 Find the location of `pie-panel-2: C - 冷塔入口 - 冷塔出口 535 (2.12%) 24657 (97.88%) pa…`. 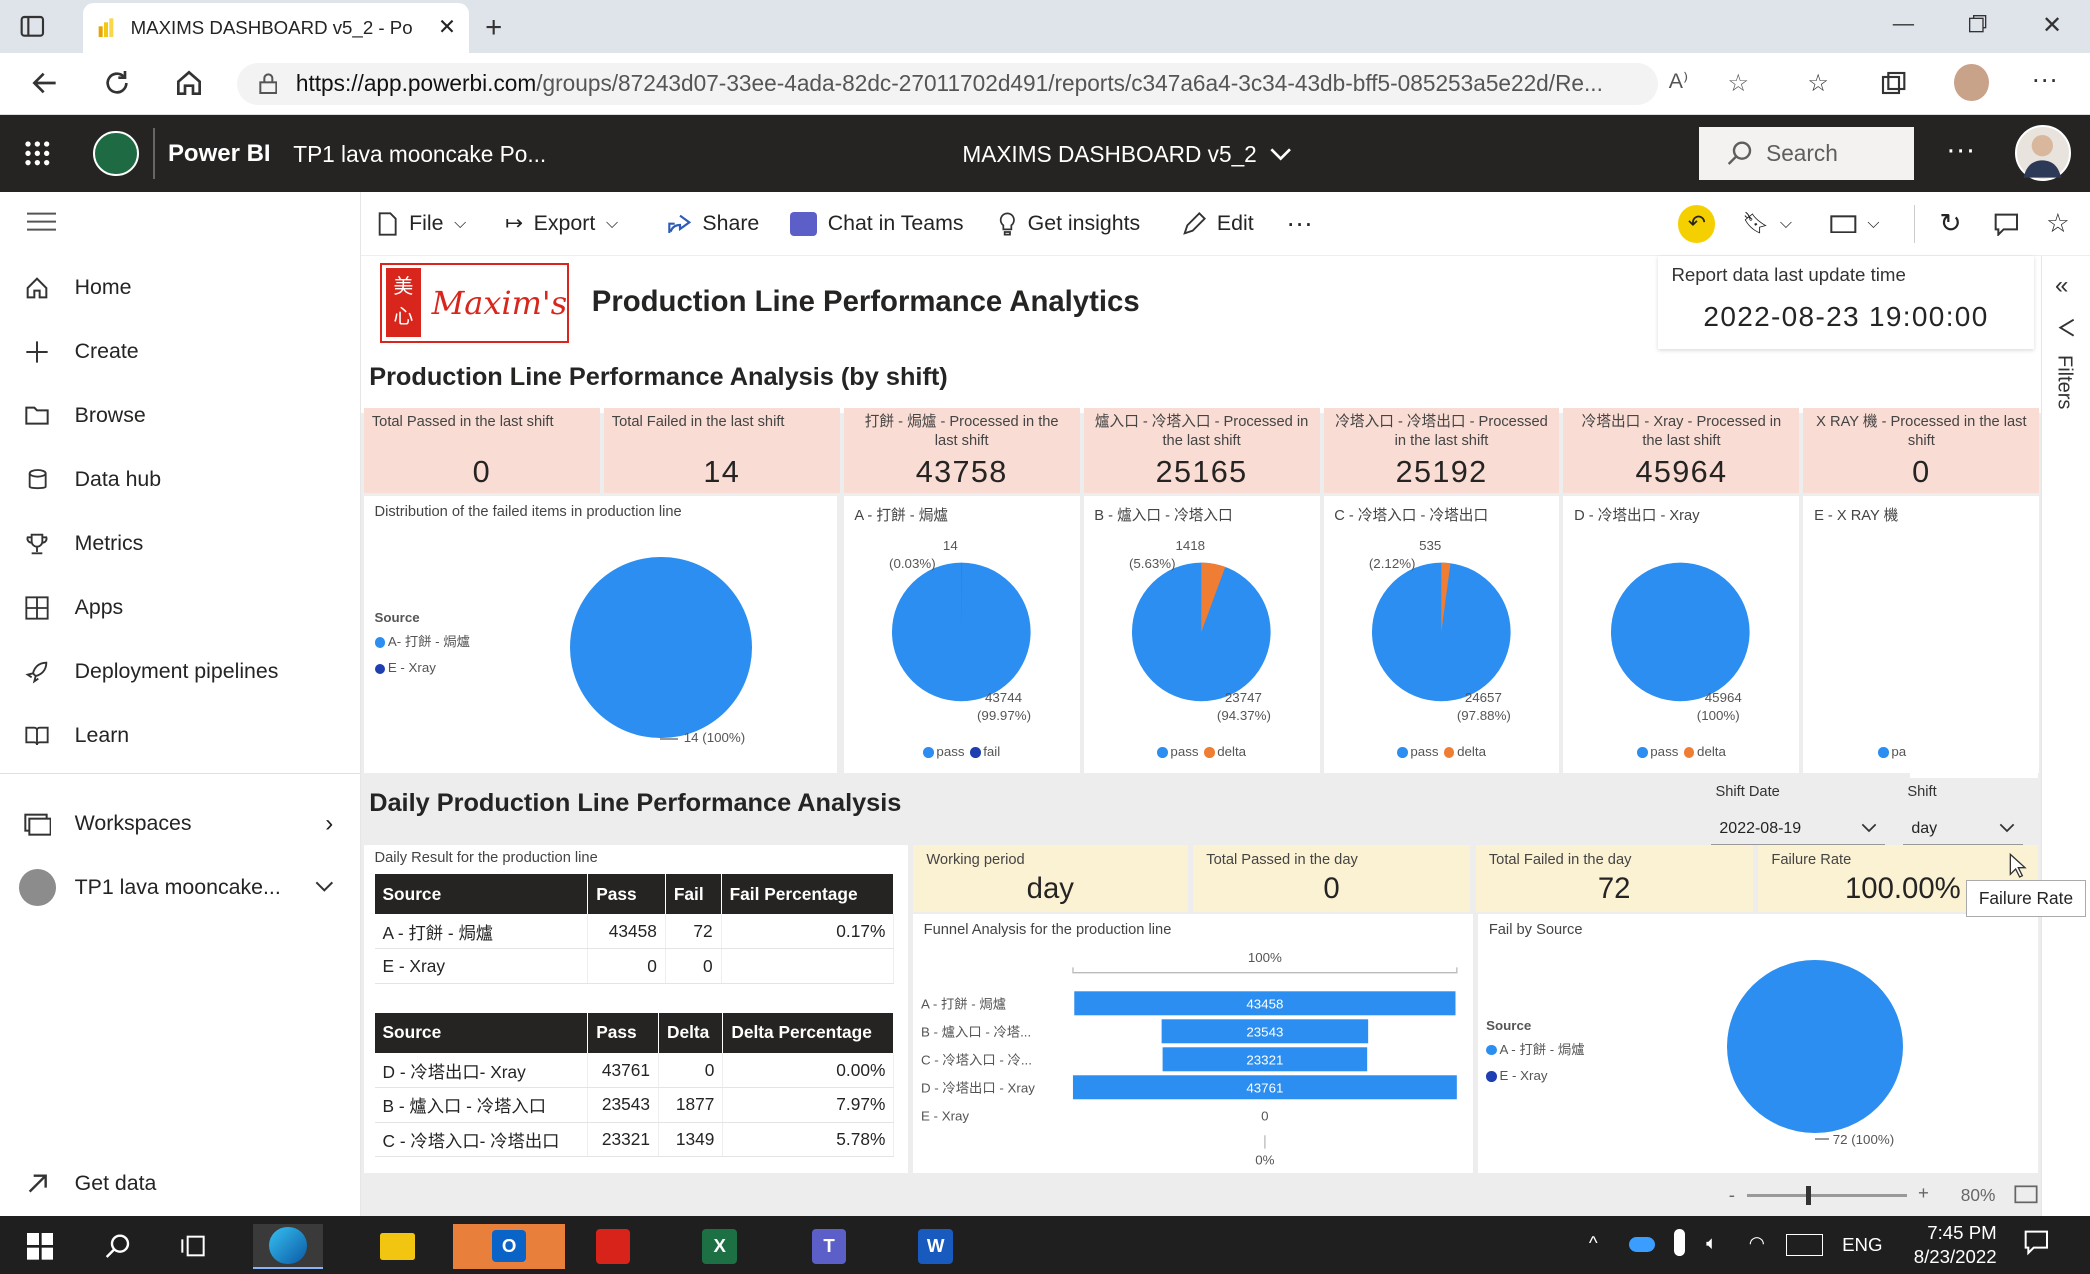

pie-panel-2: C - 冷塔入口 - 冷塔出口 535 (2.12%) 24657 (97.88%) pa… is located at coordinates (1441, 634).